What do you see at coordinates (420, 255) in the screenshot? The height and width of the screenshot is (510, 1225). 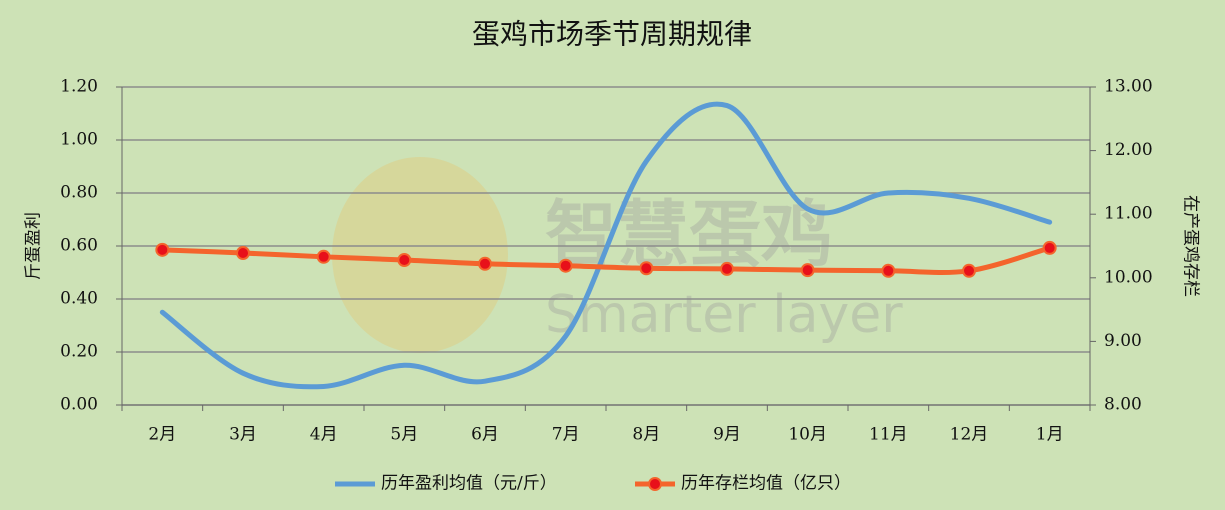 I see `watermark-logo` at bounding box center [420, 255].